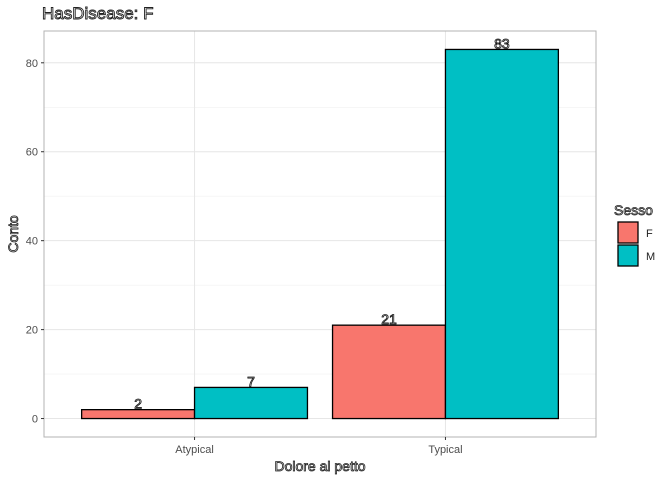  I want to click on x-tick-label: Atypical, so click(194, 450).